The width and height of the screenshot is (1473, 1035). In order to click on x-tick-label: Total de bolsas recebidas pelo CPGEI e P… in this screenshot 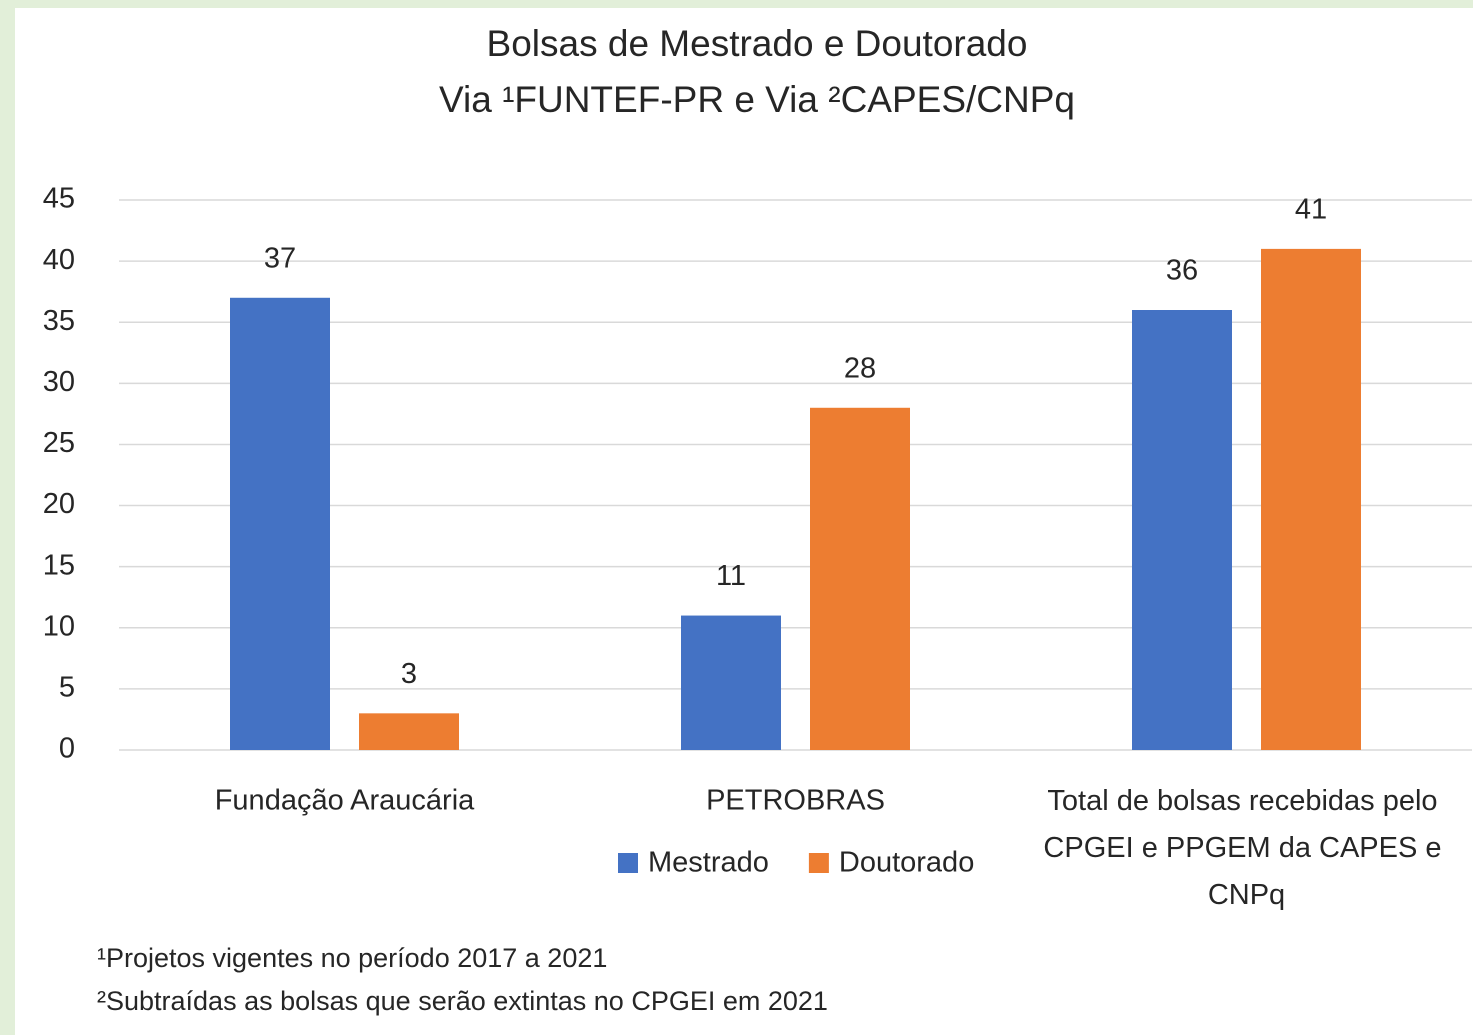, I will do `click(1246, 848)`.